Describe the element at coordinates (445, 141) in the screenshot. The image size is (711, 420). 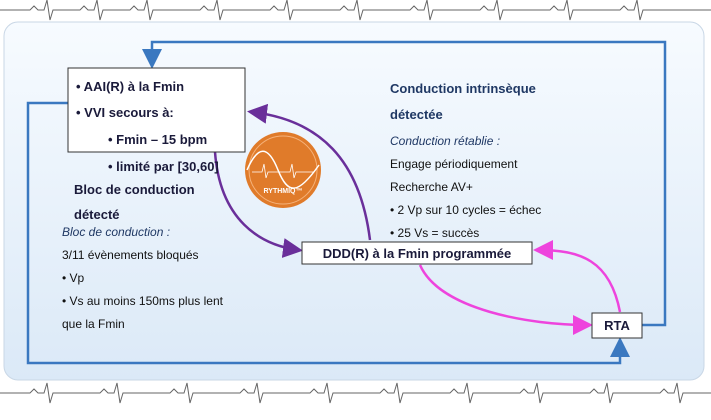
I see `right-detail-title: Conduction rétablie :` at that location.